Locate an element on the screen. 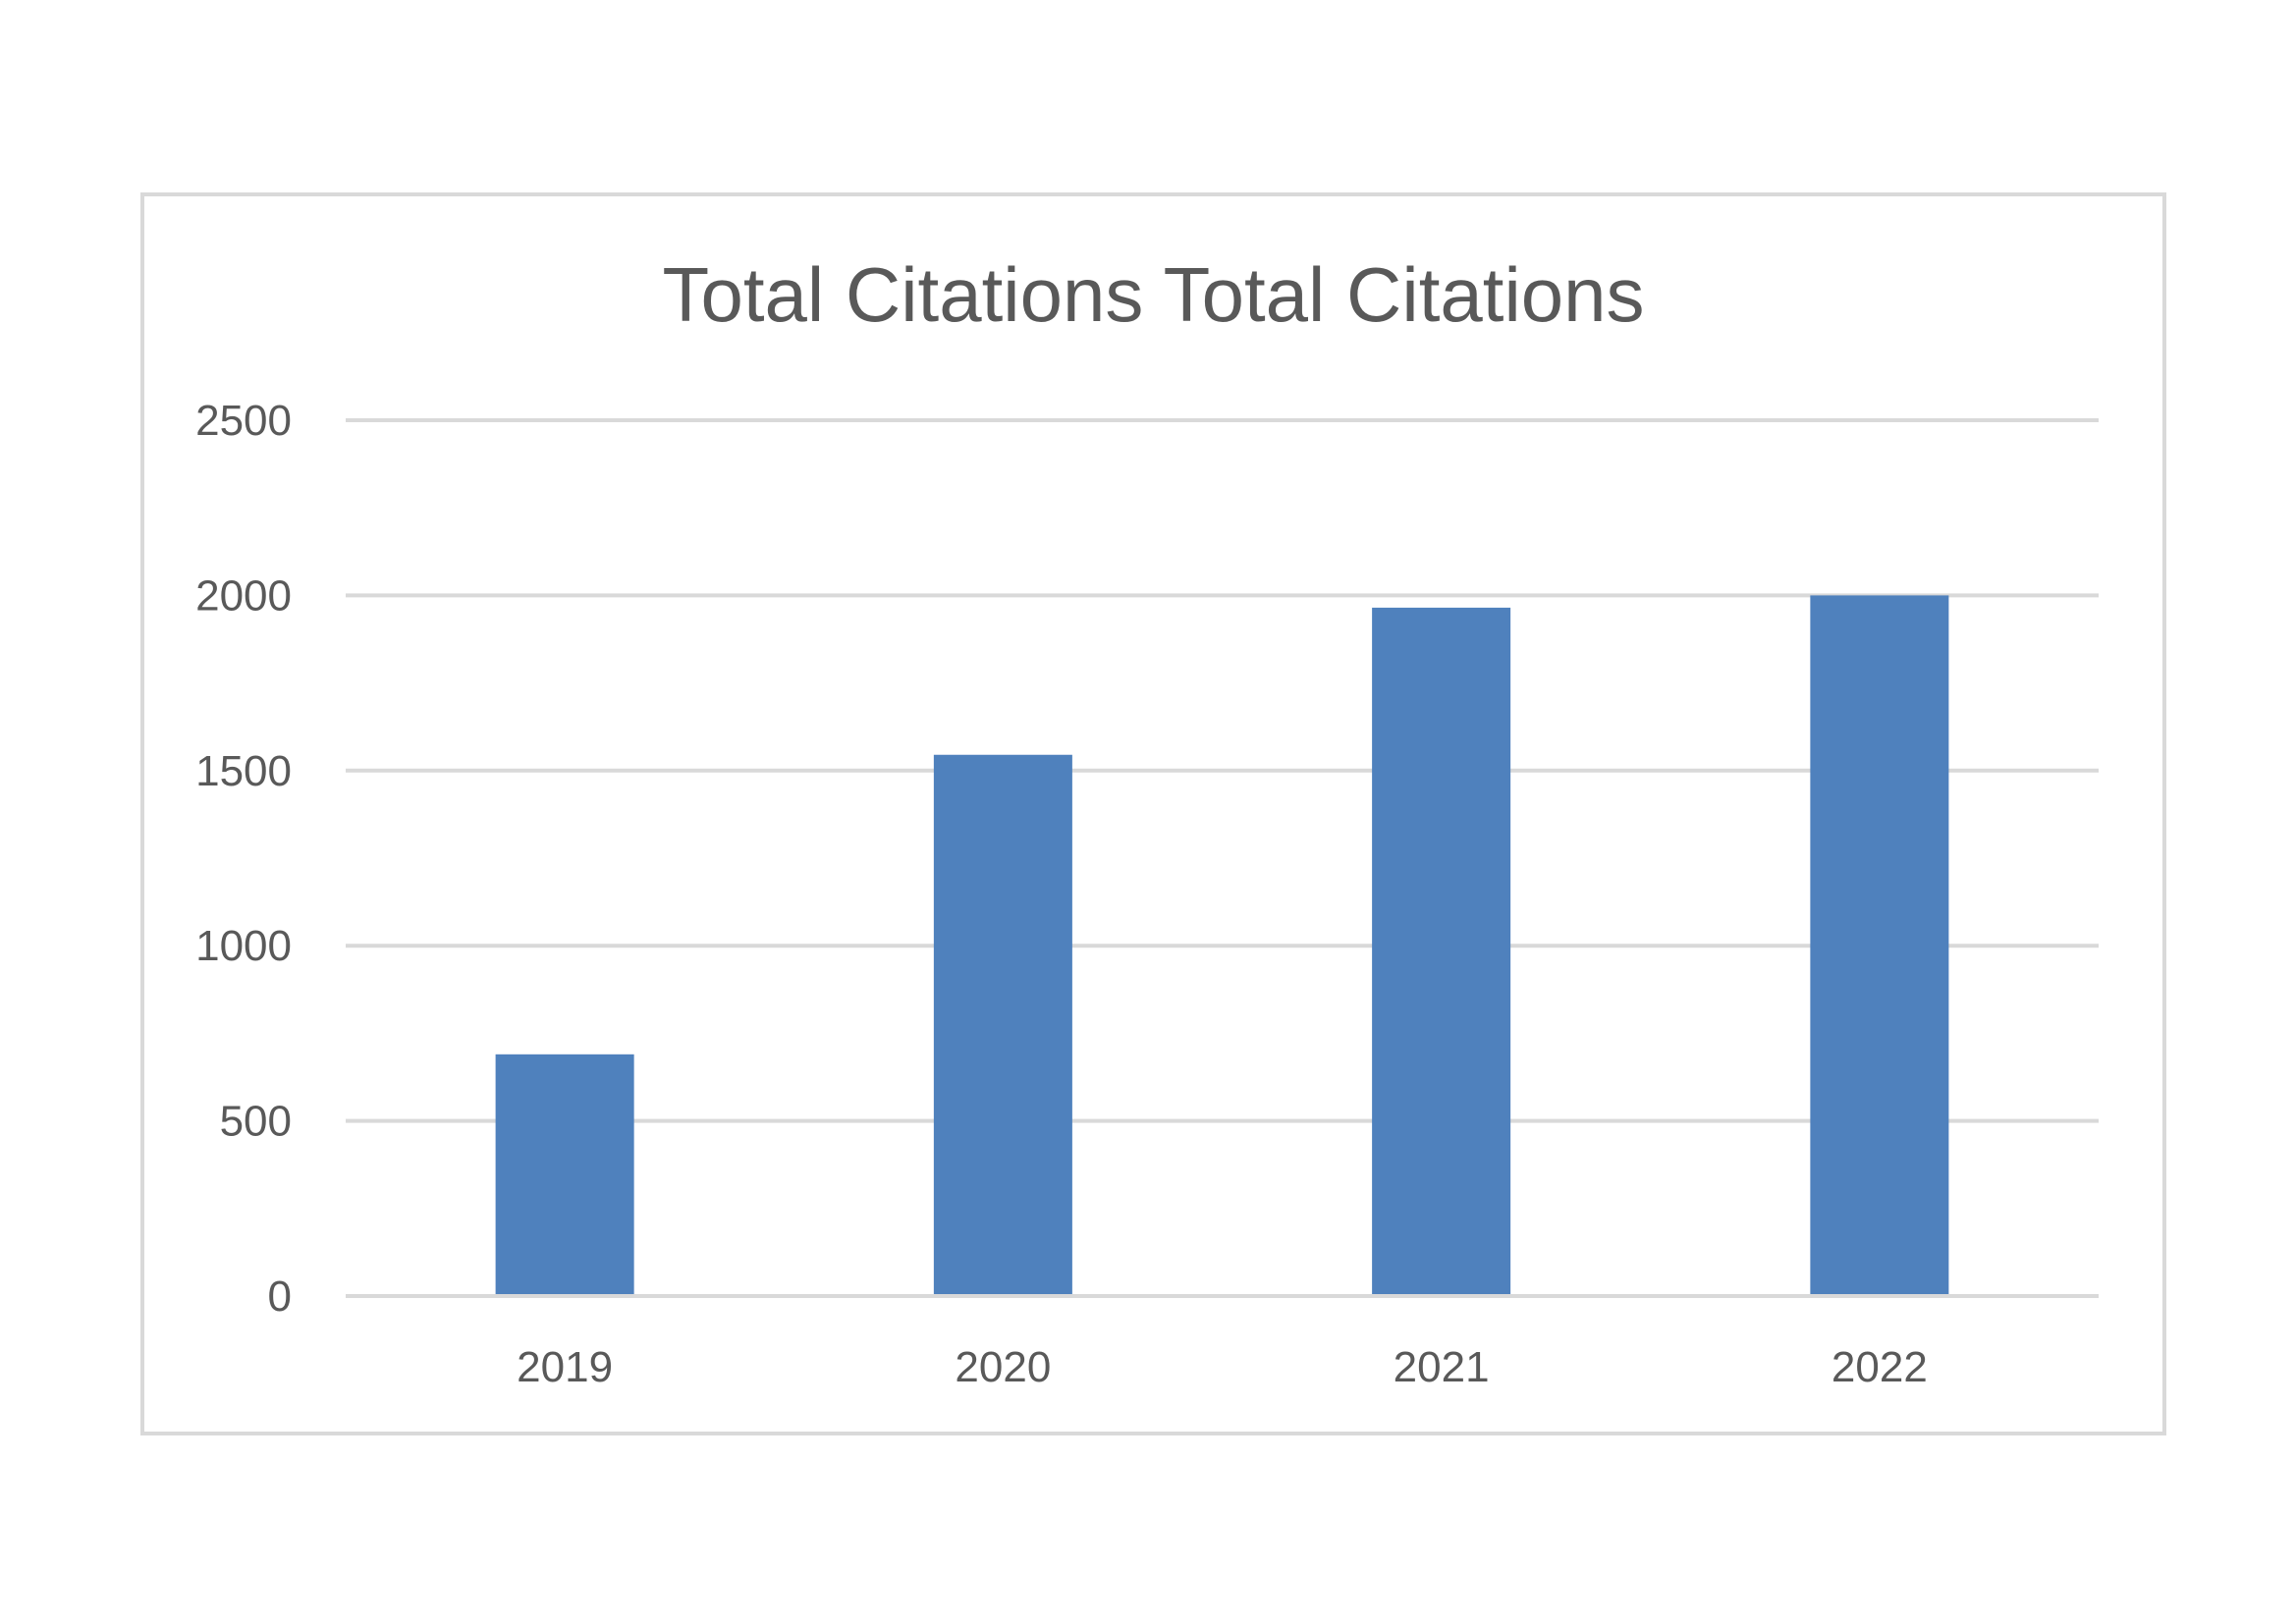  chart-title: Total Citations Total Citations is located at coordinates (1153, 294).